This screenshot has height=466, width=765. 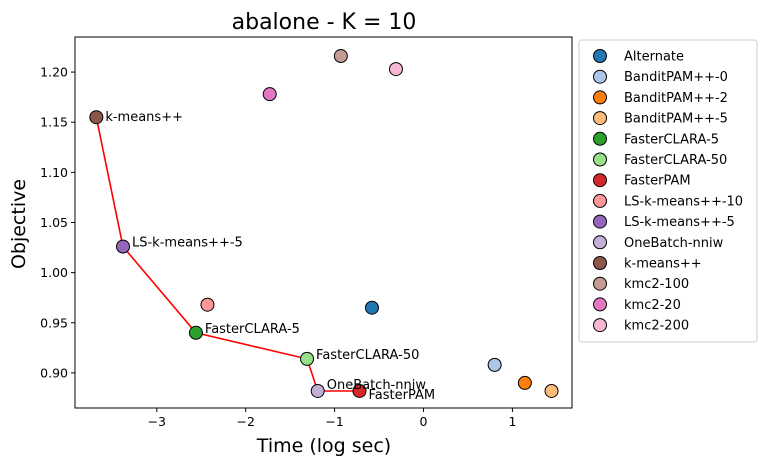 What do you see at coordinates (317, 390) in the screenshot?
I see `point-onebatch-nniw` at bounding box center [317, 390].